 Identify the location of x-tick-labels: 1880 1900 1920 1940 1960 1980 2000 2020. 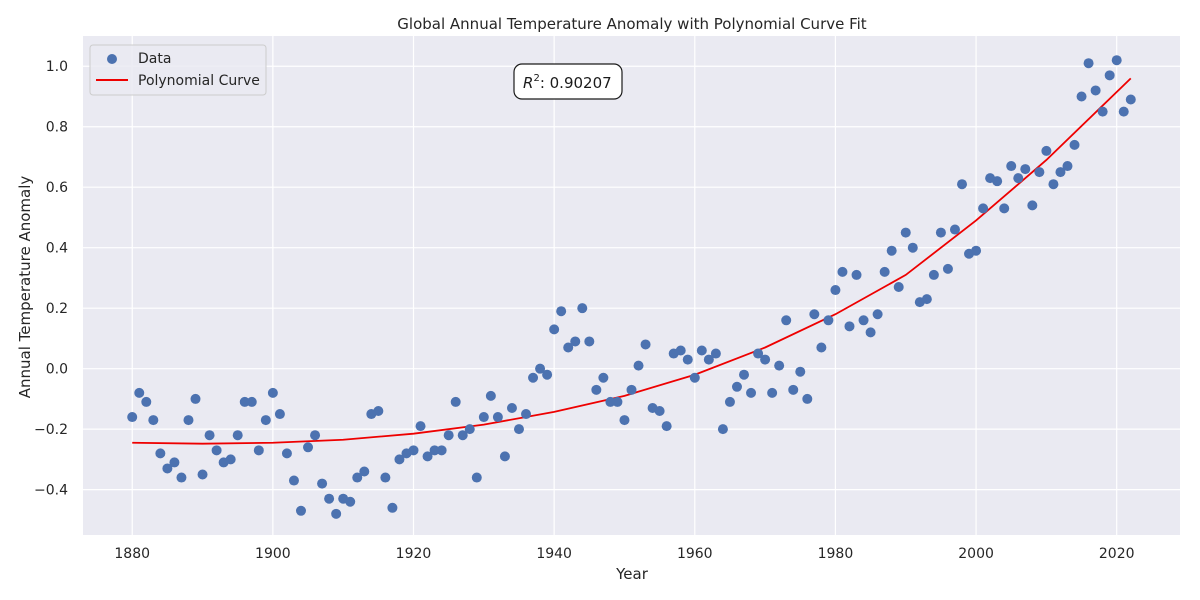
(624, 554).